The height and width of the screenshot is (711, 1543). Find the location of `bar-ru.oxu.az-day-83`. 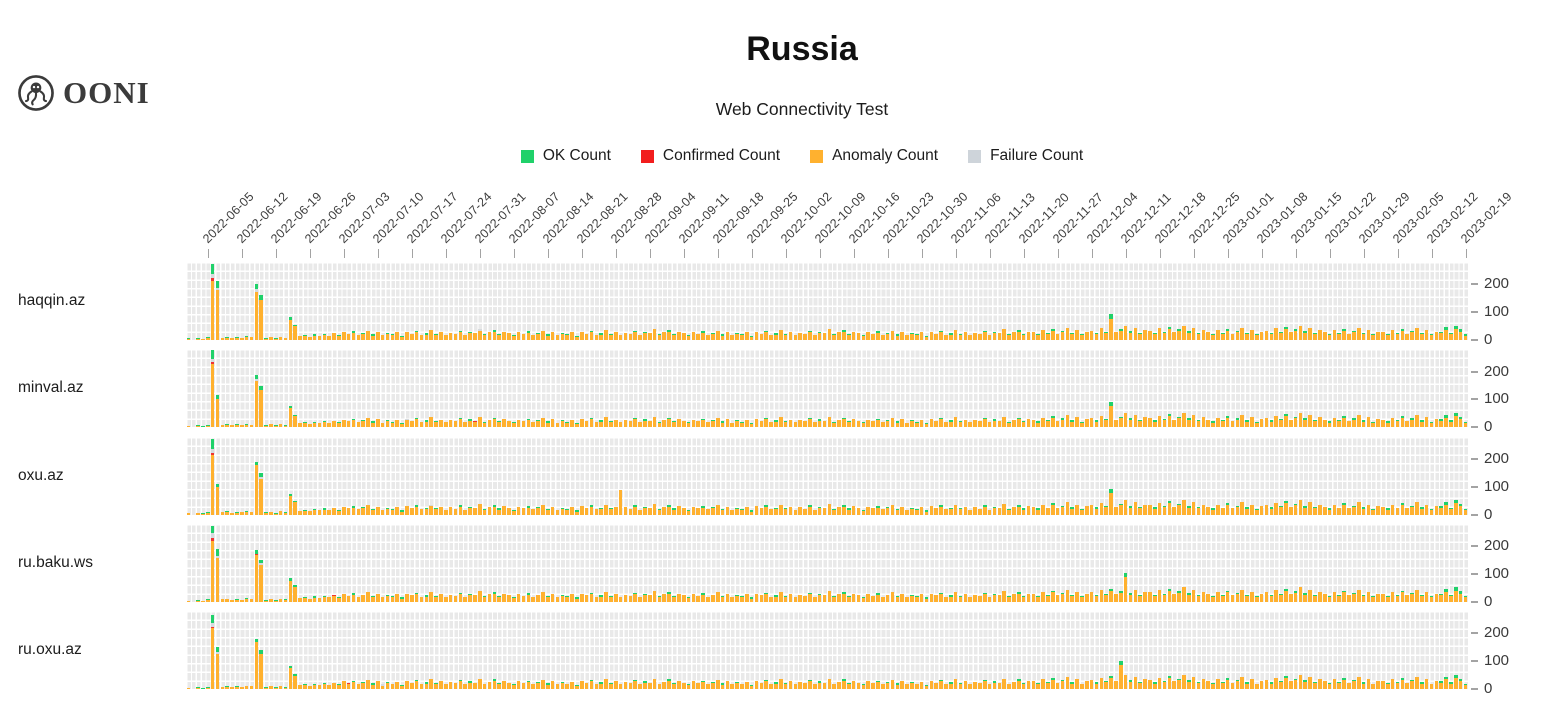

bar-ru.oxu.az-day-83 is located at coordinates (591, 685).